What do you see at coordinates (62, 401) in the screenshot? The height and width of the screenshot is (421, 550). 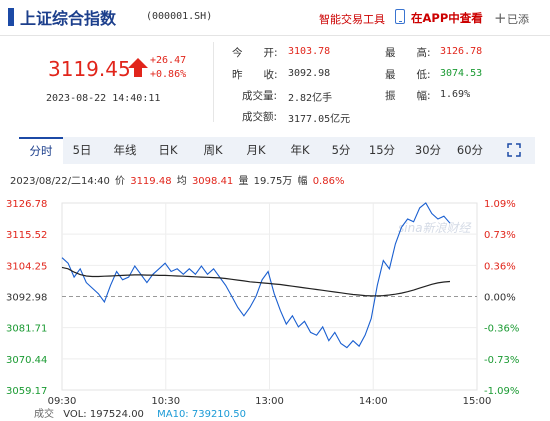 I see `x-tick-label: 09:30` at bounding box center [62, 401].